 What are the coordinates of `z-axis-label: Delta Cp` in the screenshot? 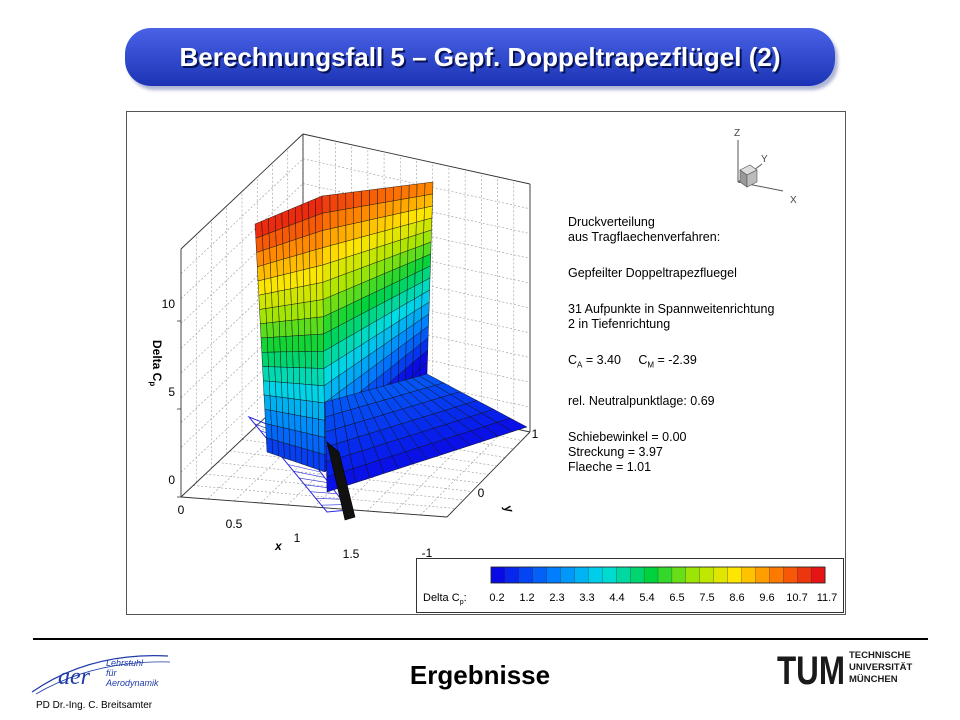 It's located at (156, 363).